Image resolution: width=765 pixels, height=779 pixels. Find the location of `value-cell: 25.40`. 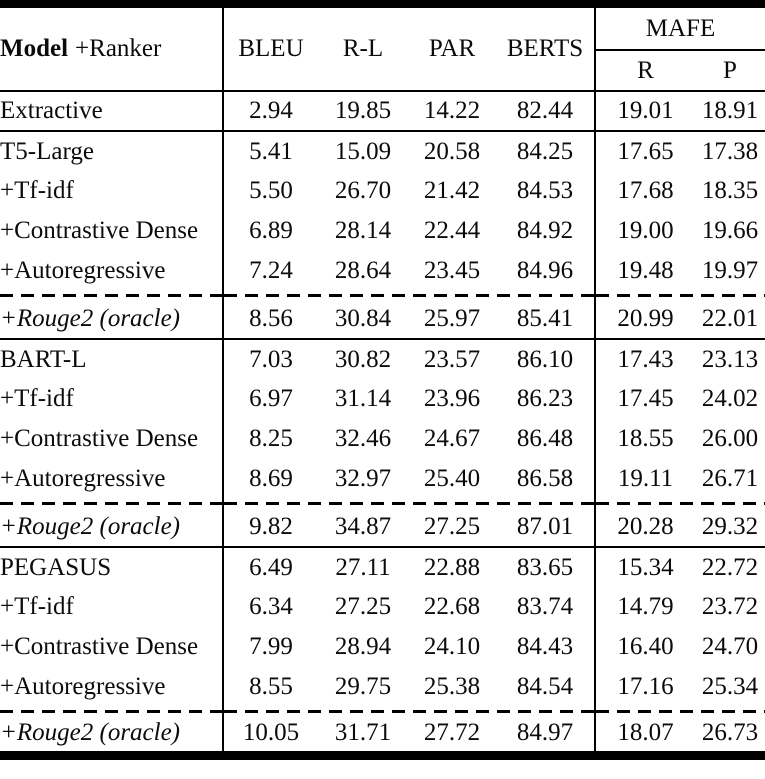

value-cell: 25.40 is located at coordinates (452, 478).